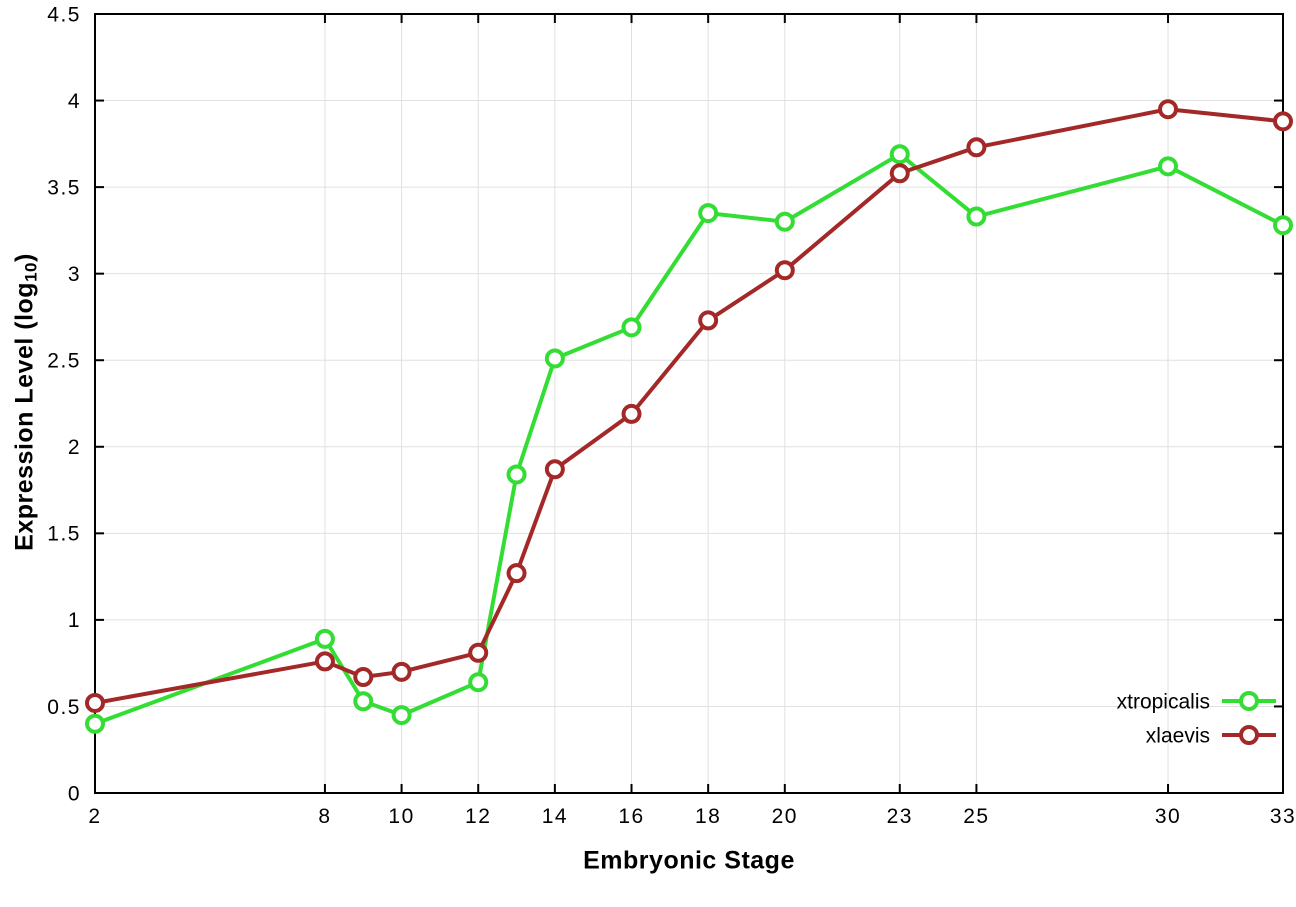 This screenshot has height=907, width=1296. What do you see at coordinates (24, 257) in the screenshot?
I see `y-axis-title-suffix: )` at bounding box center [24, 257].